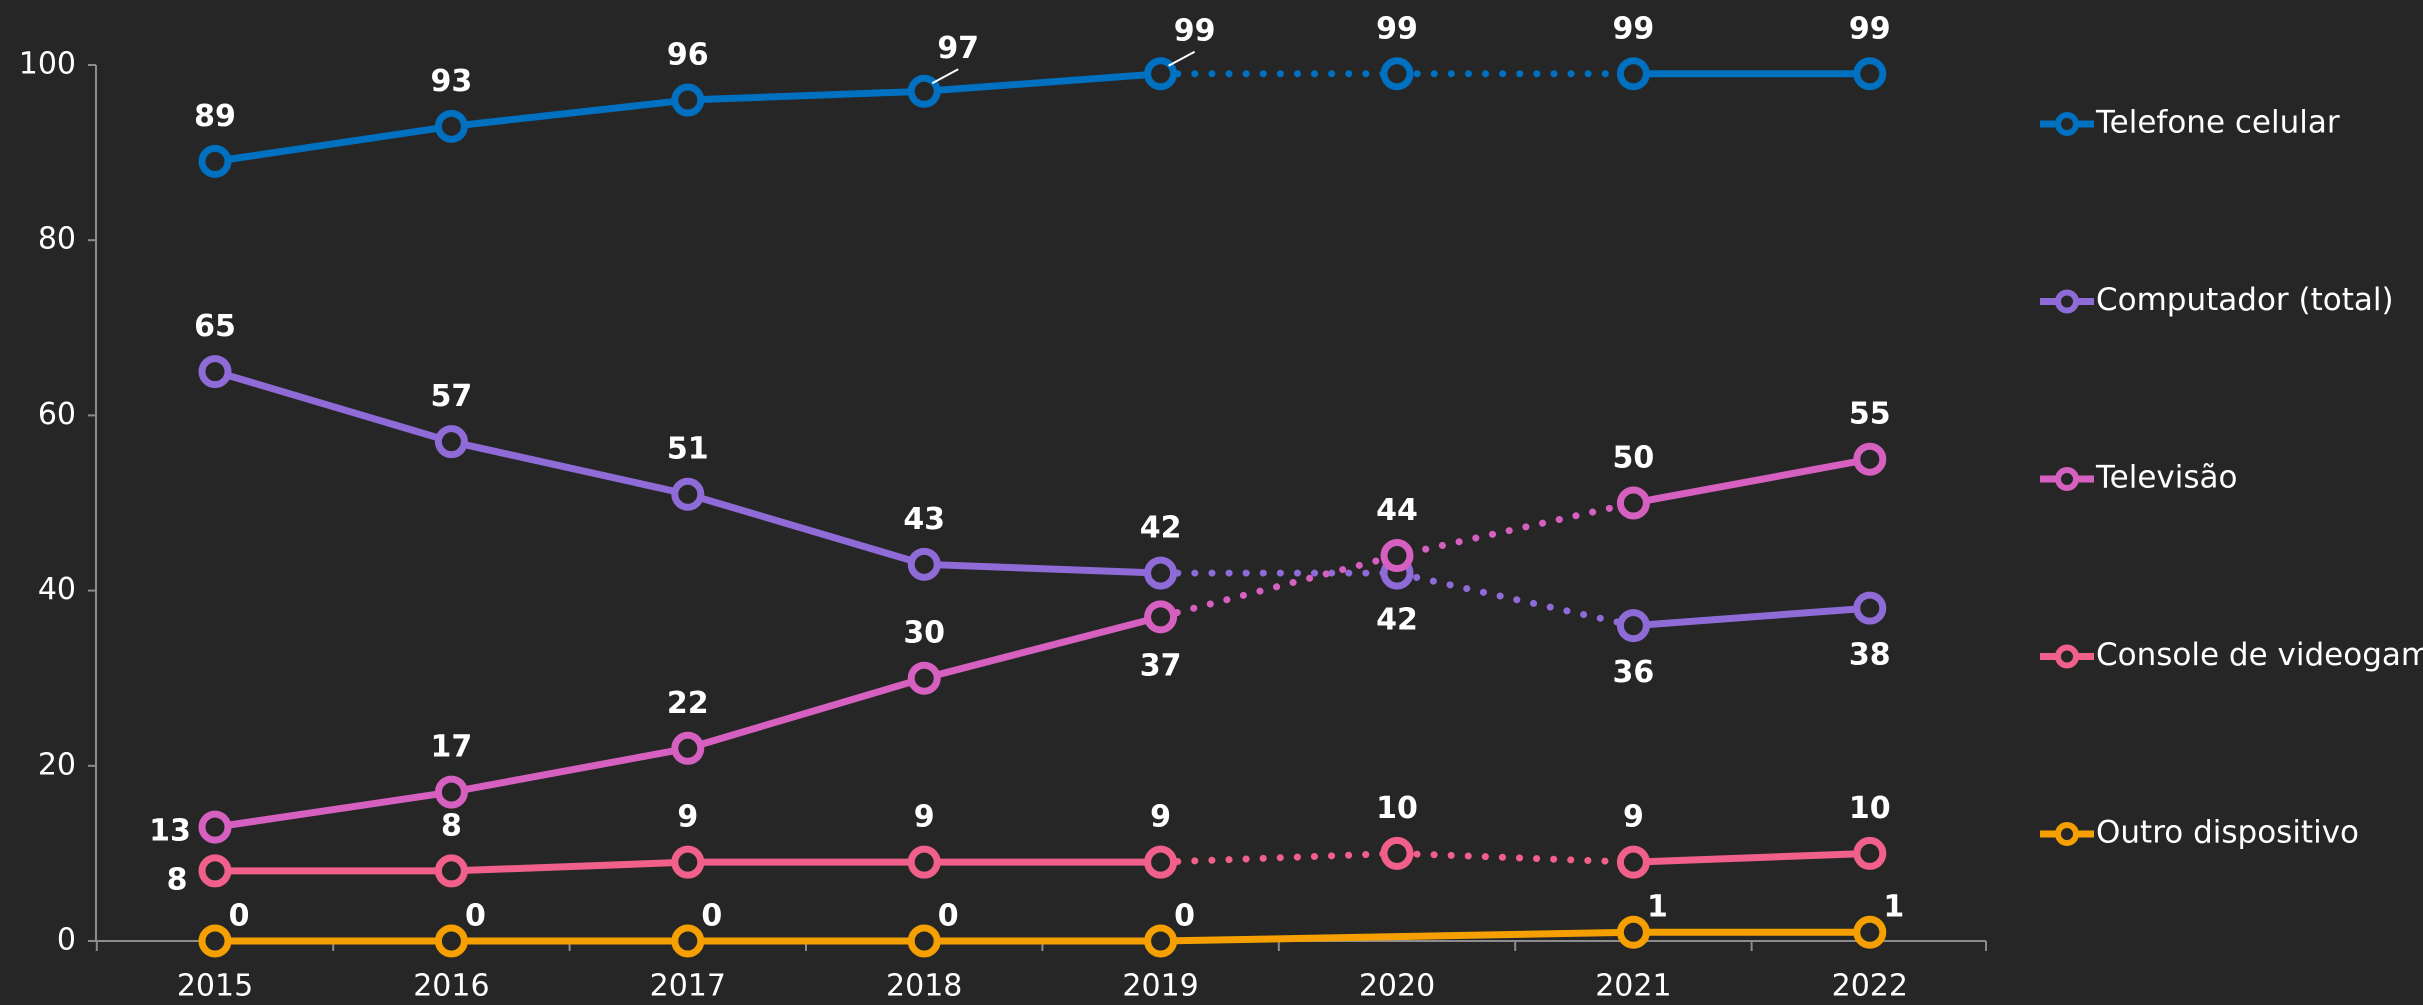 This screenshot has width=2423, height=1005. I want to click on x-tick-label: 2017, so click(688, 986).